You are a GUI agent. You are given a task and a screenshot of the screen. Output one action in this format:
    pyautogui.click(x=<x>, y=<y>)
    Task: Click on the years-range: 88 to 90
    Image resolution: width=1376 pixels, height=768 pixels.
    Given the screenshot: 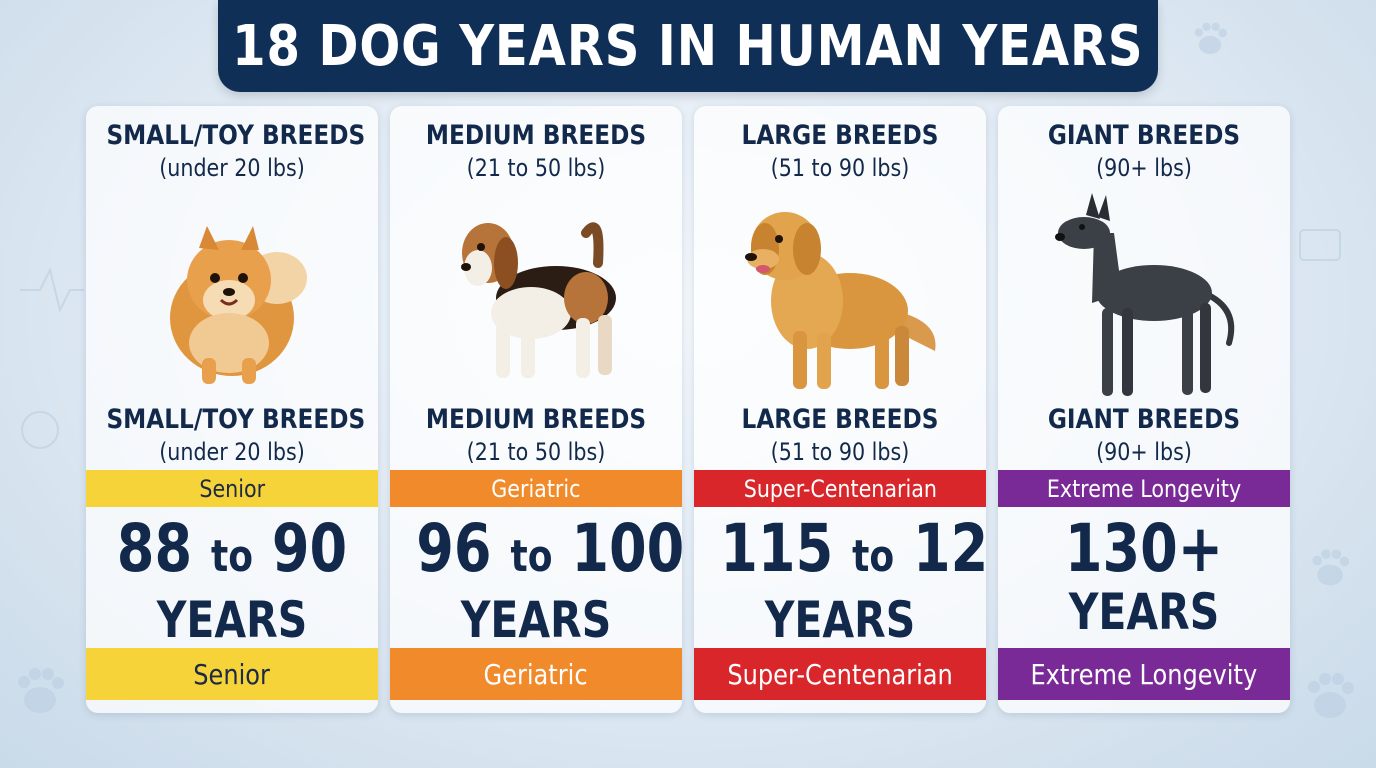 What is the action you would take?
    pyautogui.click(x=231, y=553)
    